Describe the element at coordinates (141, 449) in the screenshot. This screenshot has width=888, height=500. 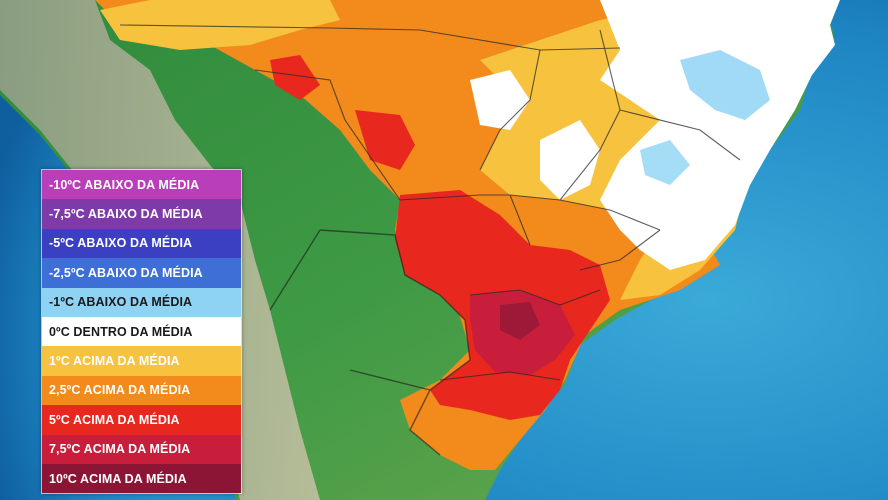
I see `legend-item: 7,5ºC ACIMA DA MÉDIA` at that location.